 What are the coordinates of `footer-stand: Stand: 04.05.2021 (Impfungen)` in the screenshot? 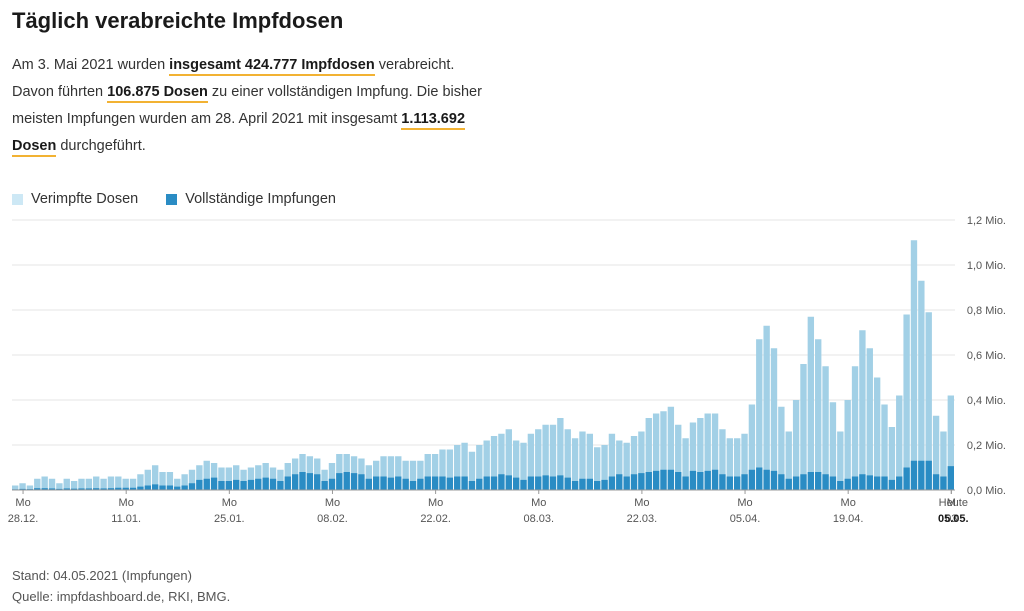 It's located at (102, 575).